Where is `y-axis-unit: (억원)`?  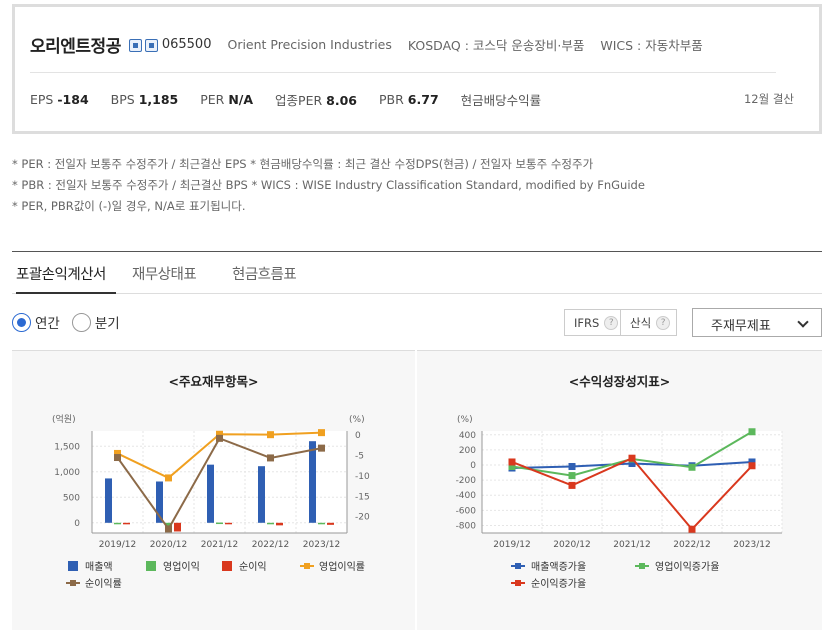
y-axis-unit: (억원) is located at coordinates (64, 419).